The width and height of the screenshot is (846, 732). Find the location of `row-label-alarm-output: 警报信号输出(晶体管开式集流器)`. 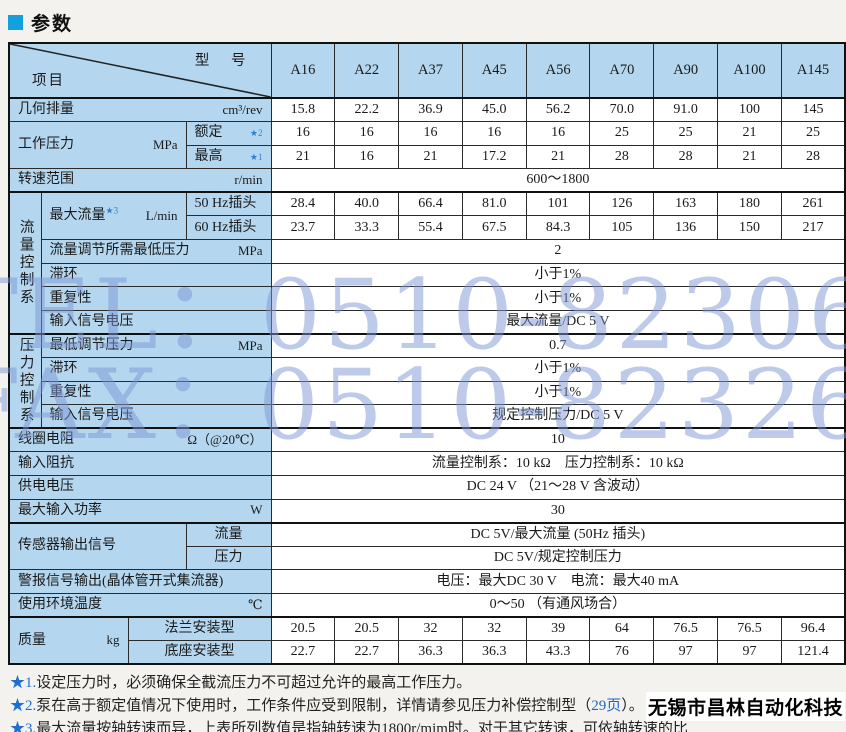

row-label-alarm-output: 警报信号输出(晶体管开式集流器) is located at coordinates (140, 581).